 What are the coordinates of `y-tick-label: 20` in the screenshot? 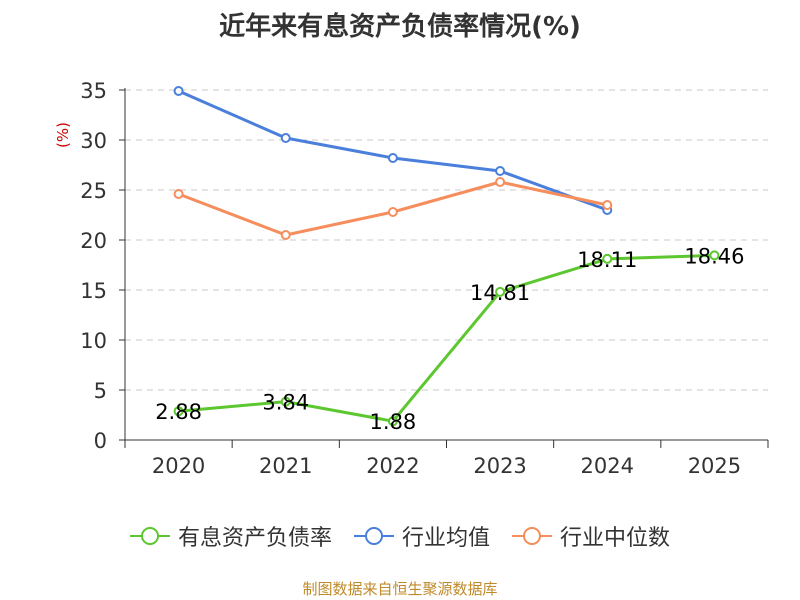 It's located at (93, 241).